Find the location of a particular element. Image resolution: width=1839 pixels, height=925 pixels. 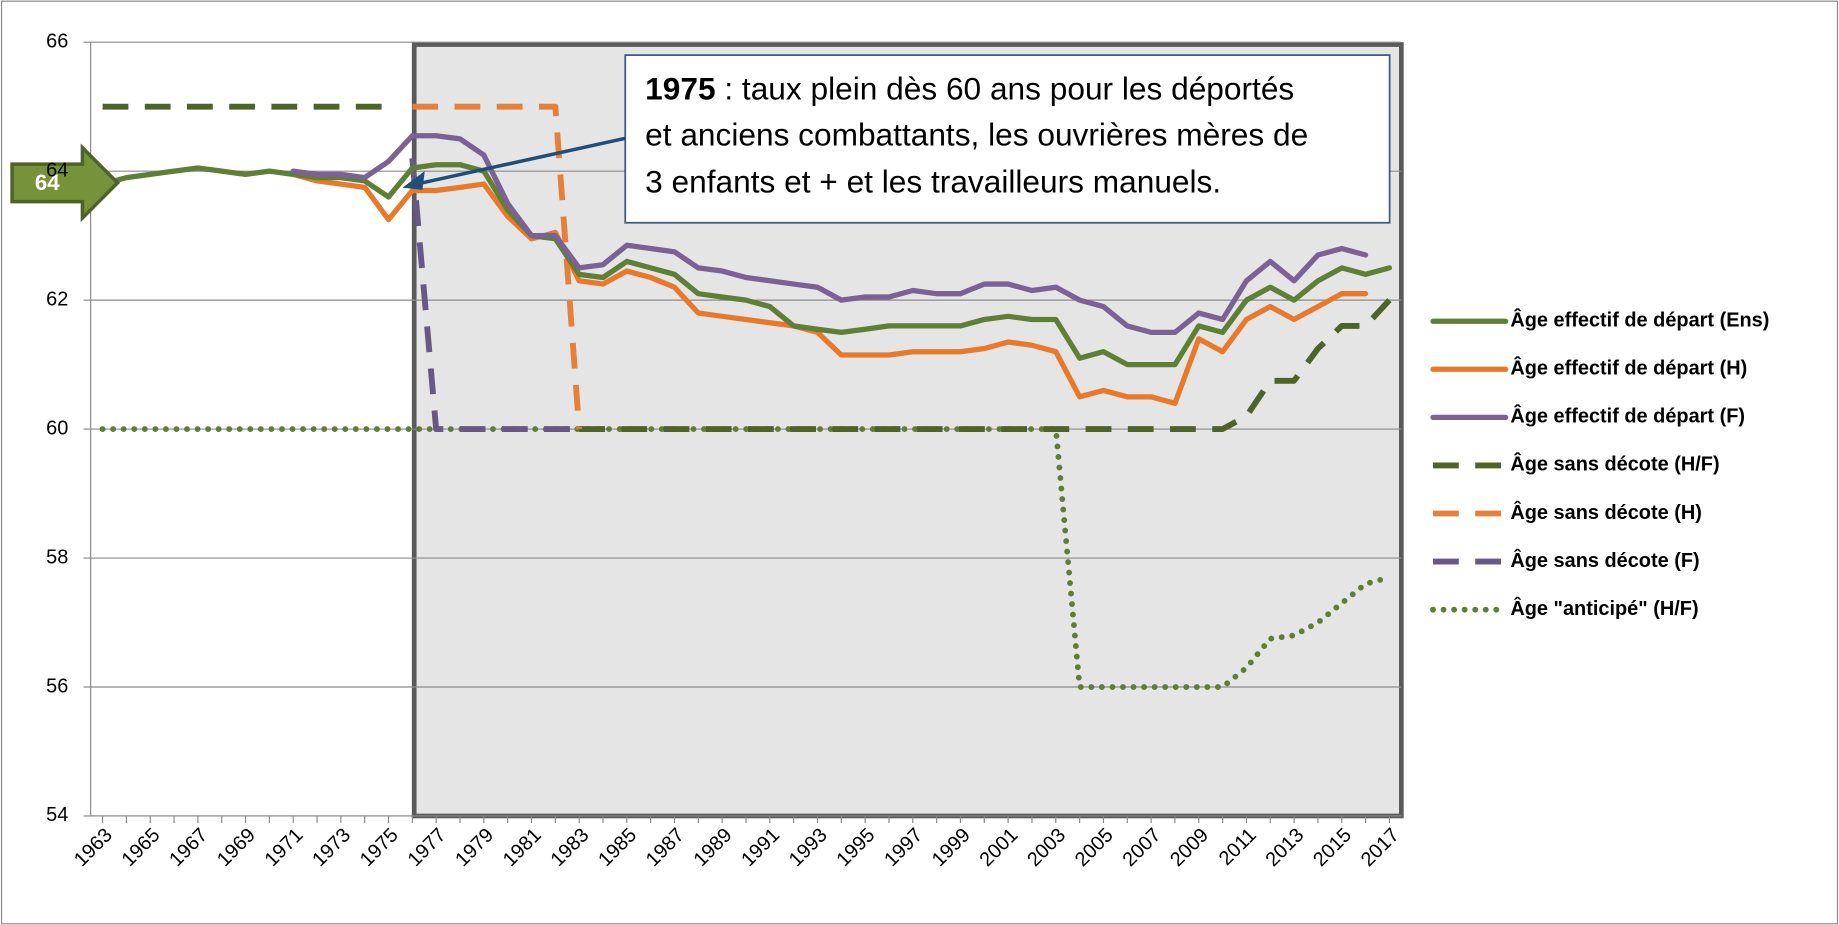

arrow-head is located at coordinates (413, 180).